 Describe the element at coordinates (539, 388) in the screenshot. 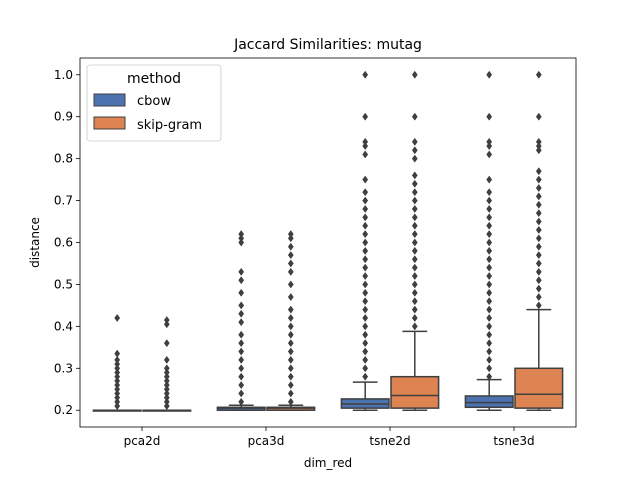

I see `box-skip-gram-tsne3d` at that location.